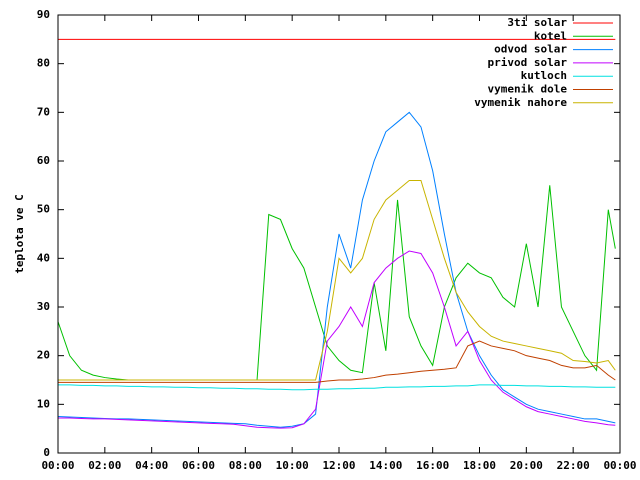 This screenshot has height=480, width=640. Describe the element at coordinates (573, 465) in the screenshot. I see `x-tick-label: 22:00` at that location.